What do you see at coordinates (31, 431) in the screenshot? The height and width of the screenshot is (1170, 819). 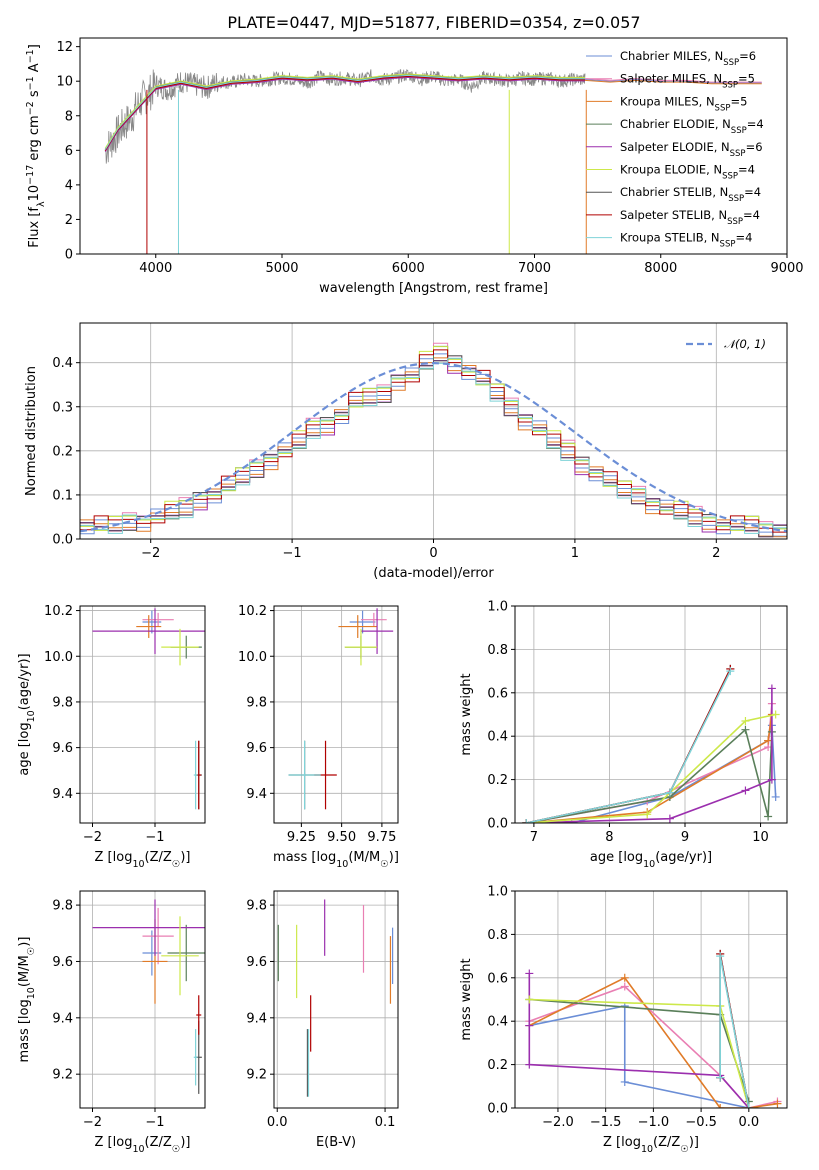 I see `y-axis-label: Normed distribution` at bounding box center [31, 431].